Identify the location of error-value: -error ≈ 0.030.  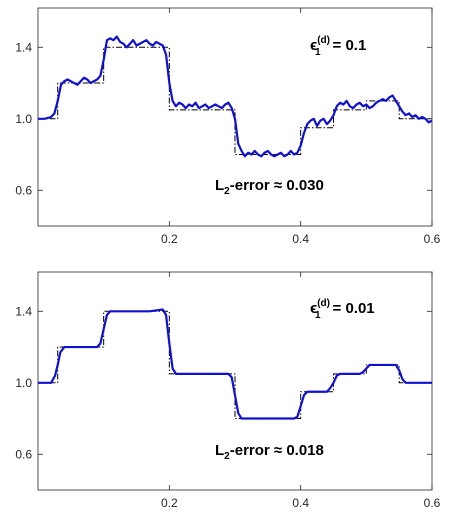
(277, 185).